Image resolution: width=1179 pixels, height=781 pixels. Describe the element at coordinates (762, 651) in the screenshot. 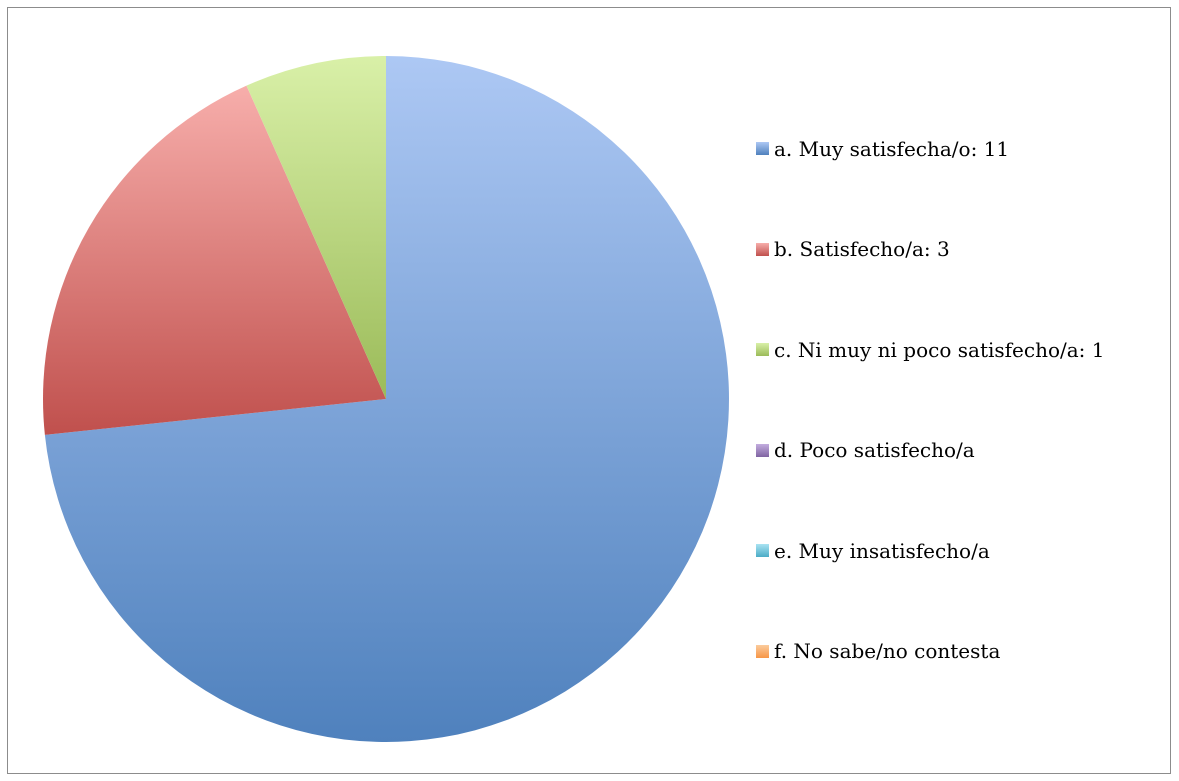

I see `legend-swatch-f` at that location.